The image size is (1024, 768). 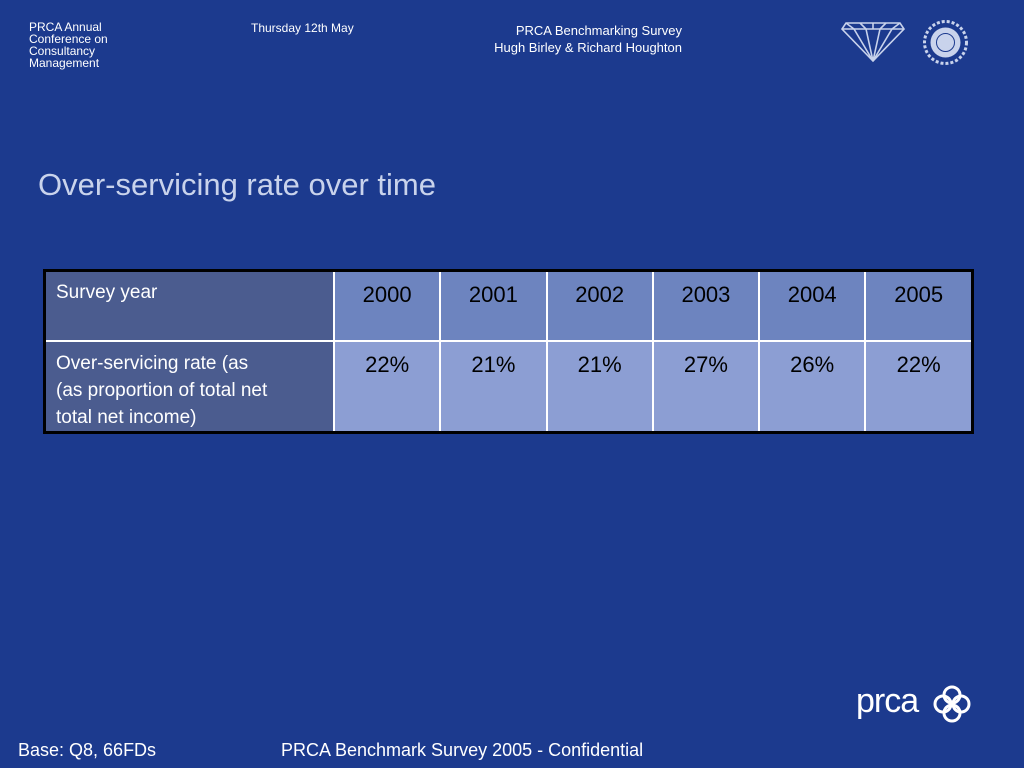 What do you see at coordinates (812, 387) in the screenshot?
I see `value-cell: 26%` at bounding box center [812, 387].